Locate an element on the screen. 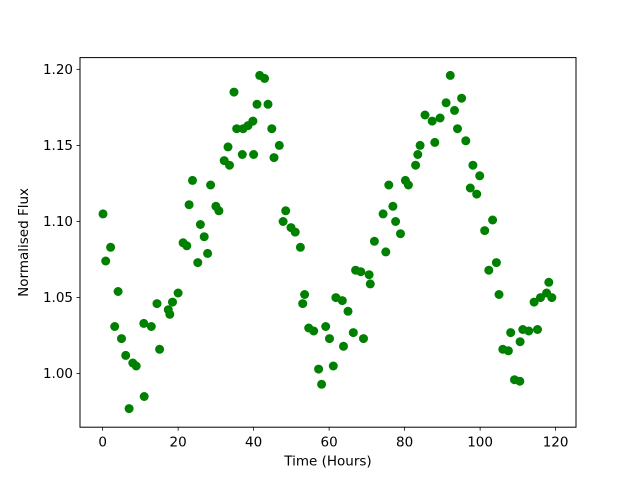 The width and height of the screenshot is (640, 480). y-tick-label: 1.20 is located at coordinates (58, 70).